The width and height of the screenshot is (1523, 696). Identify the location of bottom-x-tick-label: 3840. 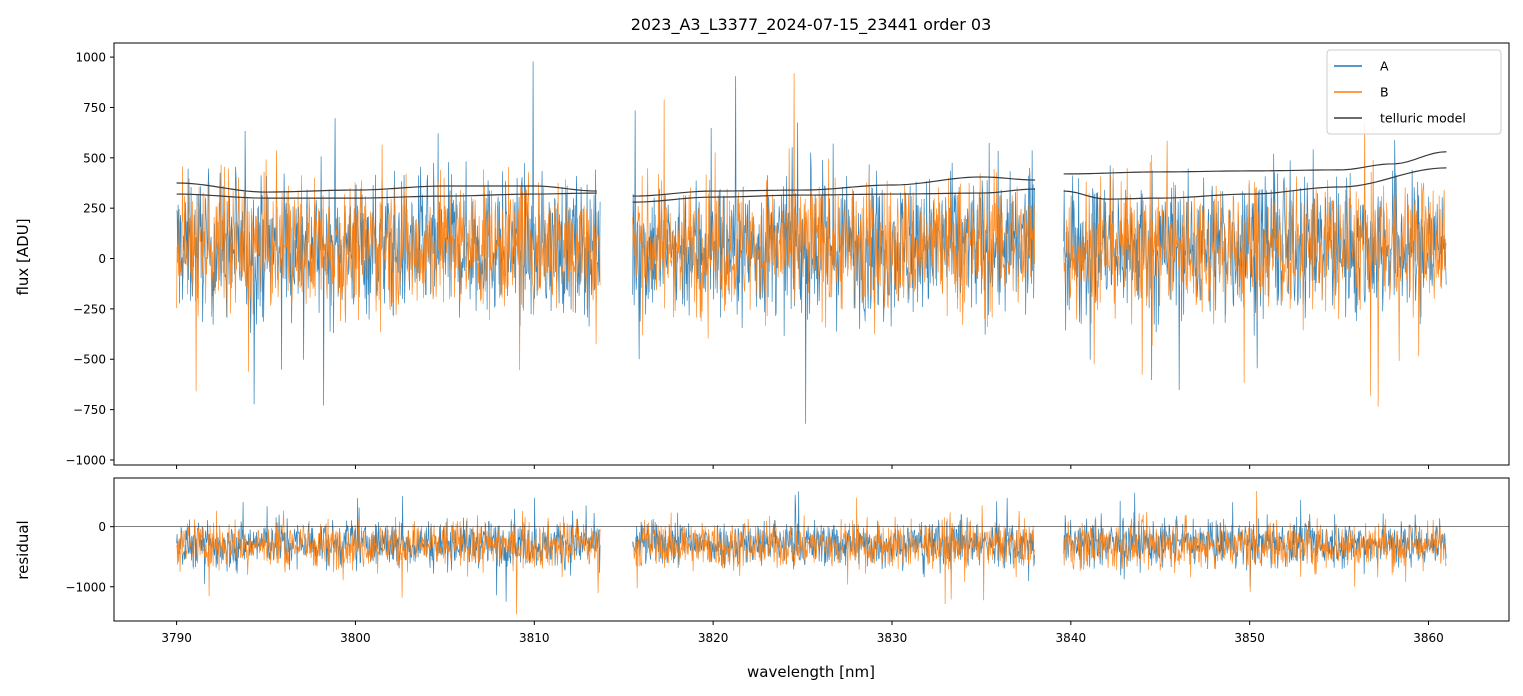
(1071, 638).